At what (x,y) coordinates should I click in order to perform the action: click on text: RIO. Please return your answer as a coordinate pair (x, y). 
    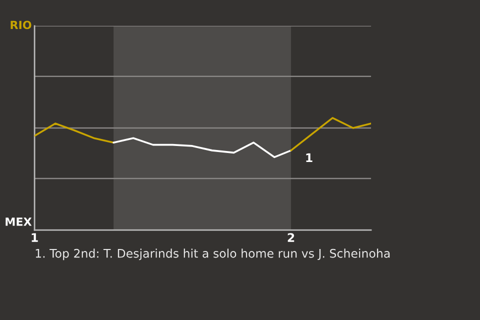
    Looking at the image, I should click on (21, 25).